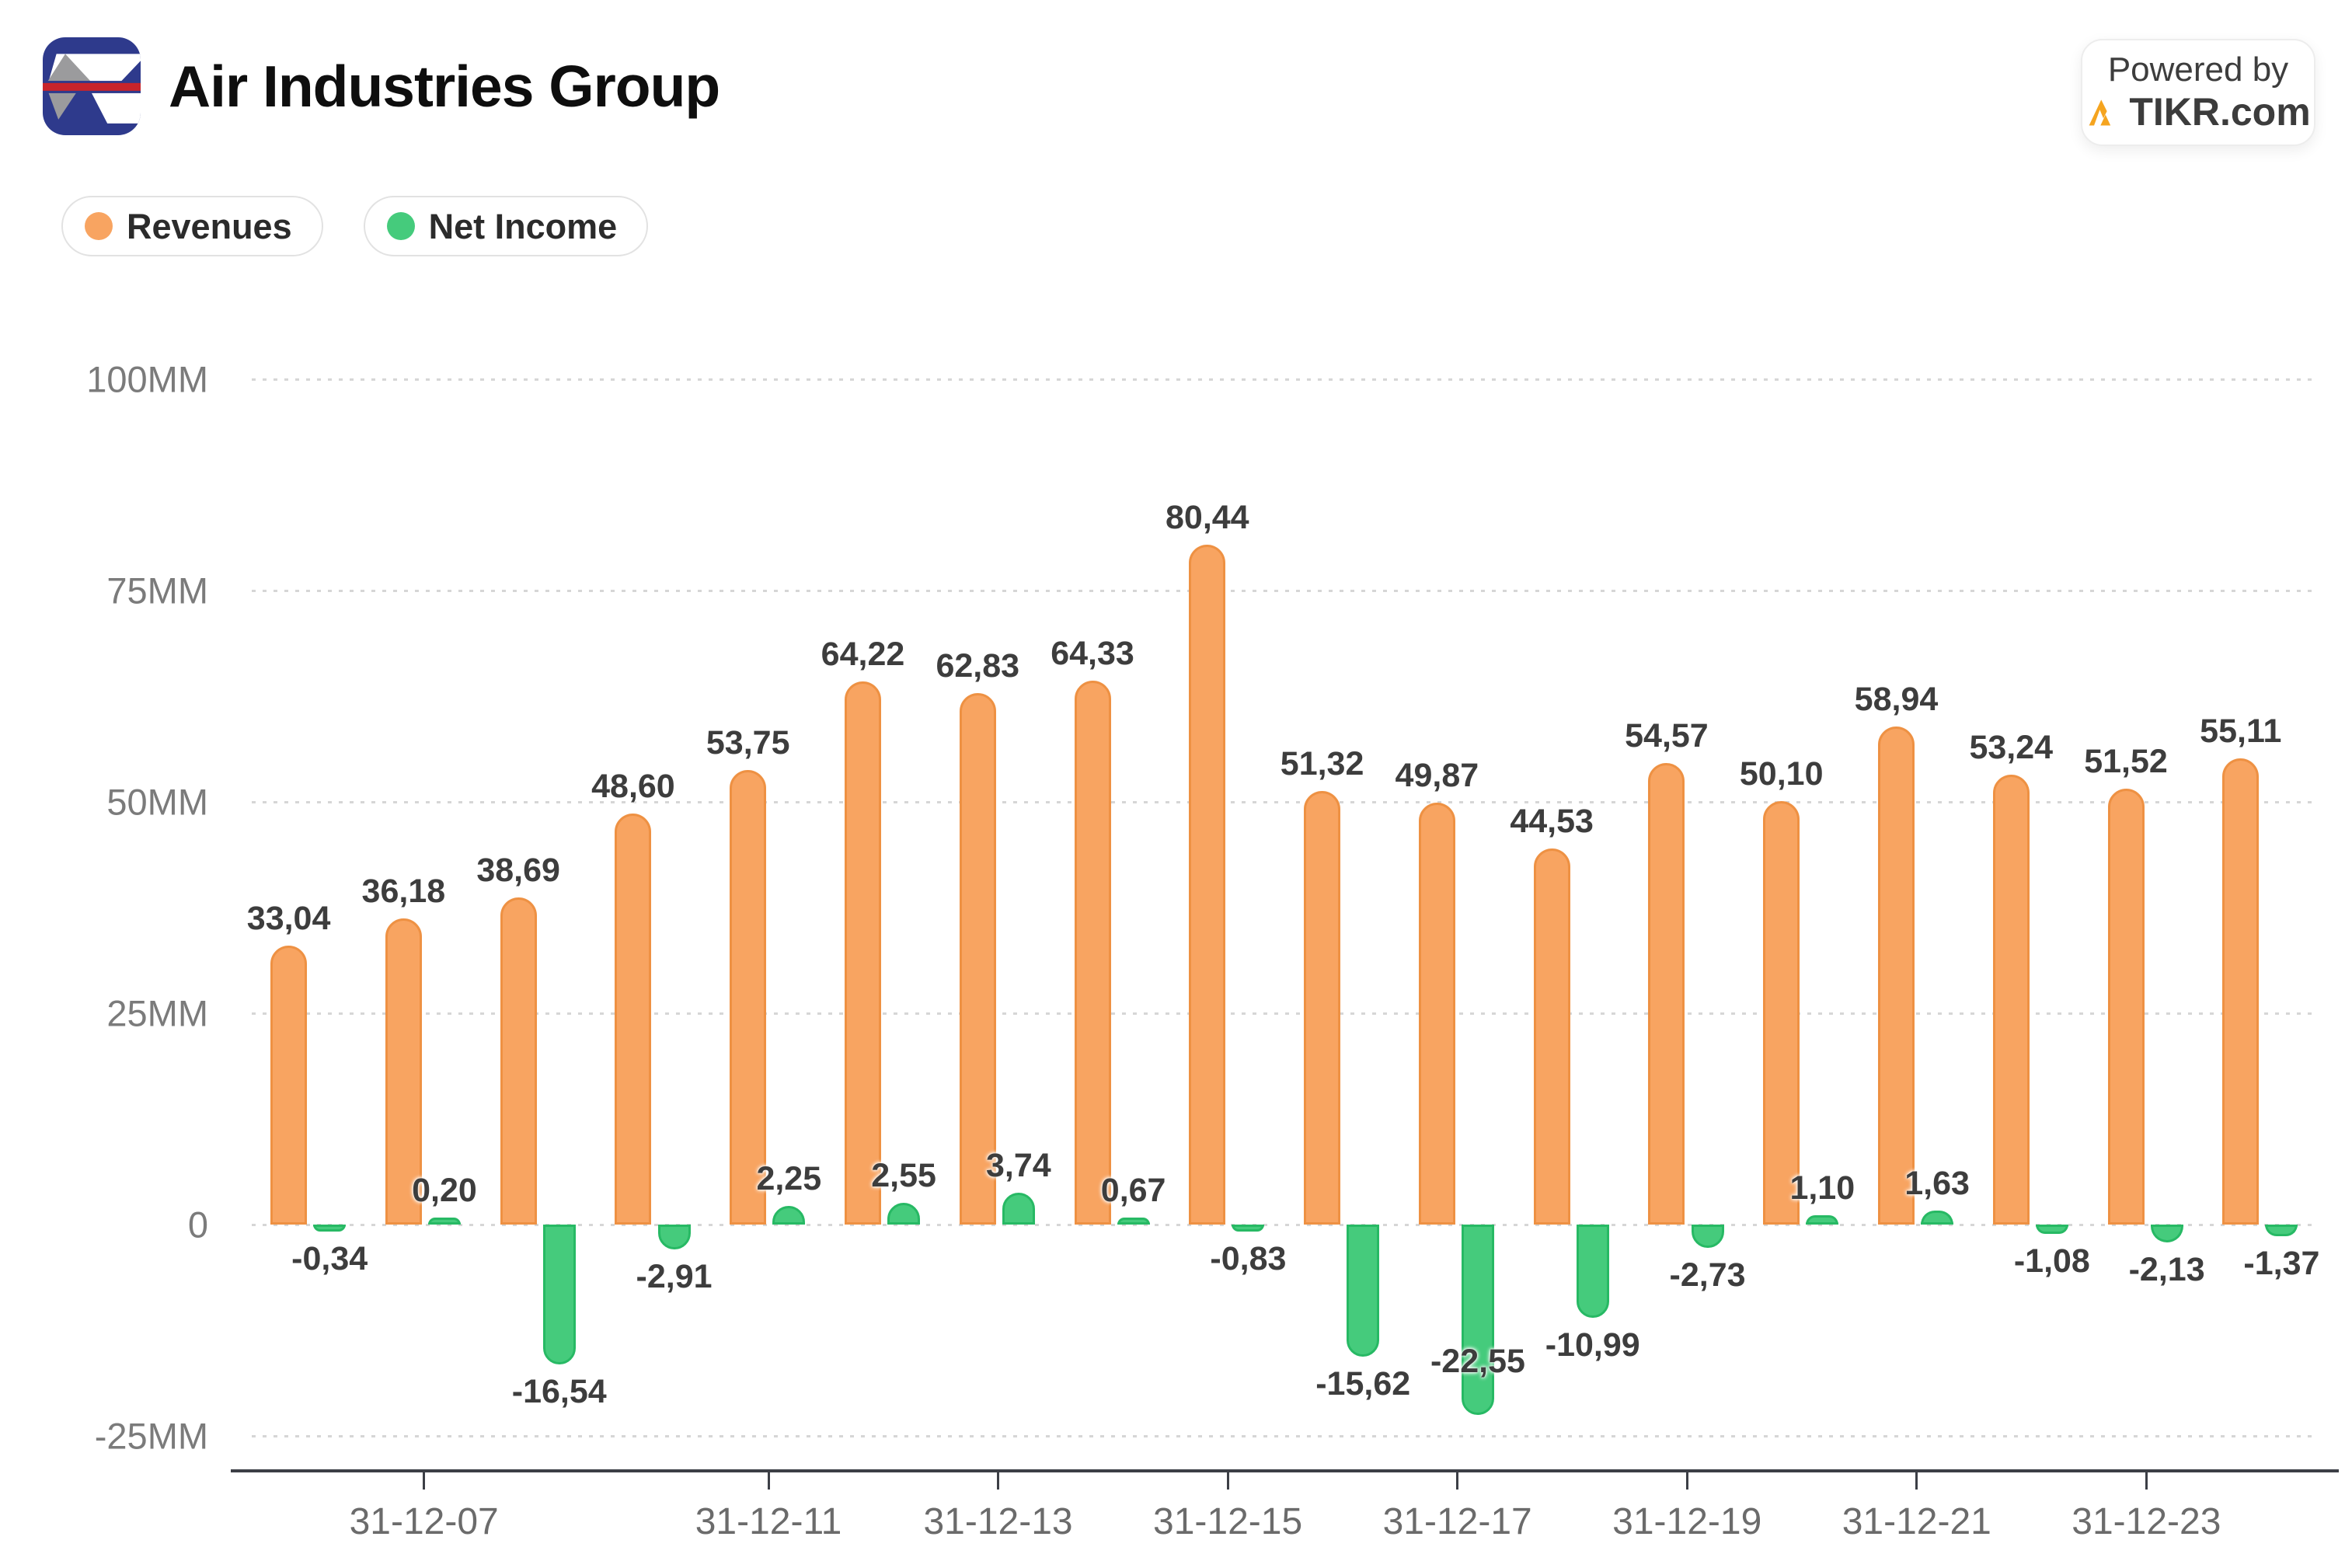 The image size is (2352, 1568). What do you see at coordinates (151, 1436) in the screenshot?
I see `y-axis-label: -25MM` at bounding box center [151, 1436].